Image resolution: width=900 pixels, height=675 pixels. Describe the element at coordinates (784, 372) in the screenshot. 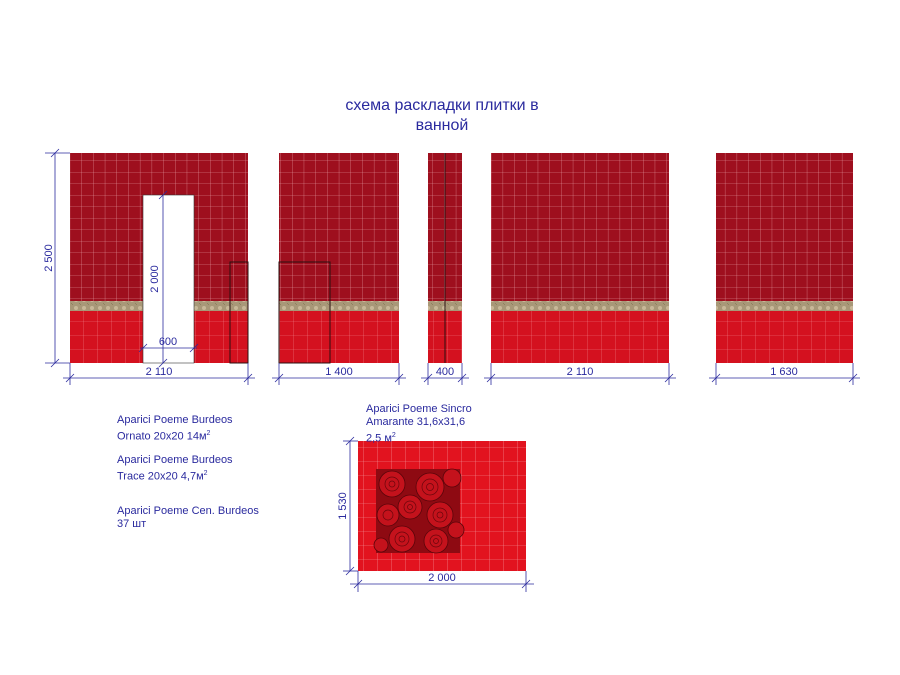

I see `wall-5-width-label: 1 630` at that location.